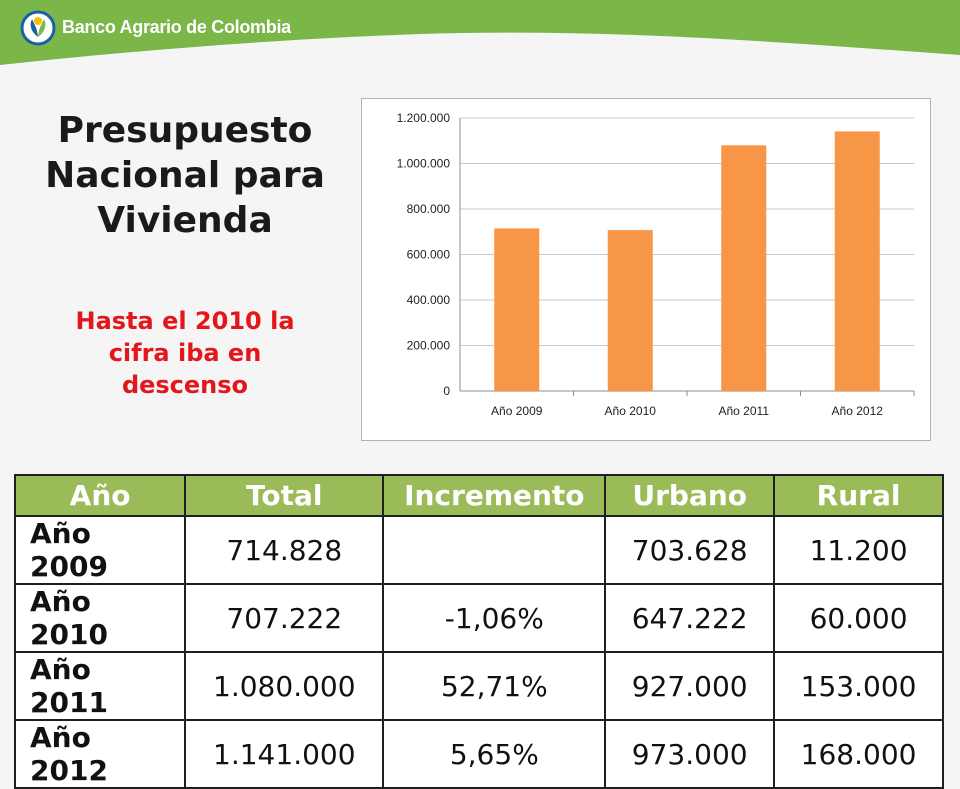 The height and width of the screenshot is (789, 960). I want to click on cell-rural: 168.000, so click(858, 754).